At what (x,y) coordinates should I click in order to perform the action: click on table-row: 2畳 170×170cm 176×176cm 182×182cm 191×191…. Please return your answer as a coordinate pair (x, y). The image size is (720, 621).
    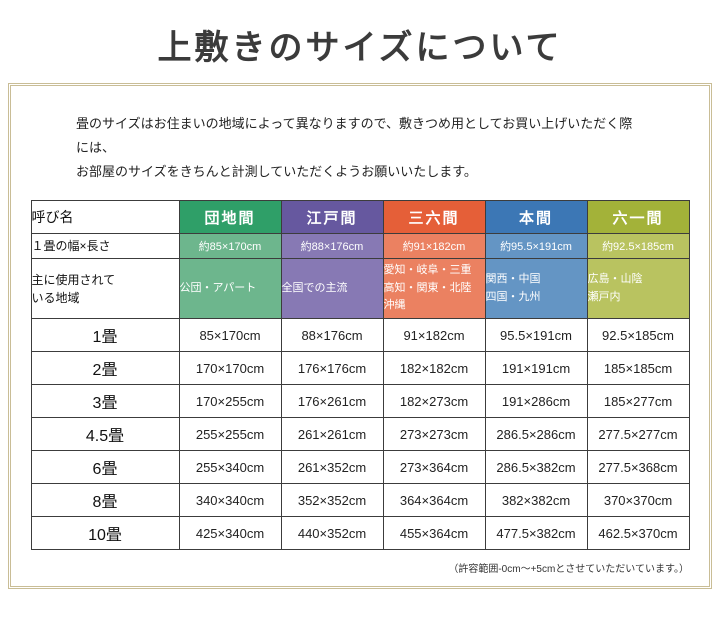
    Looking at the image, I should click on (360, 368).